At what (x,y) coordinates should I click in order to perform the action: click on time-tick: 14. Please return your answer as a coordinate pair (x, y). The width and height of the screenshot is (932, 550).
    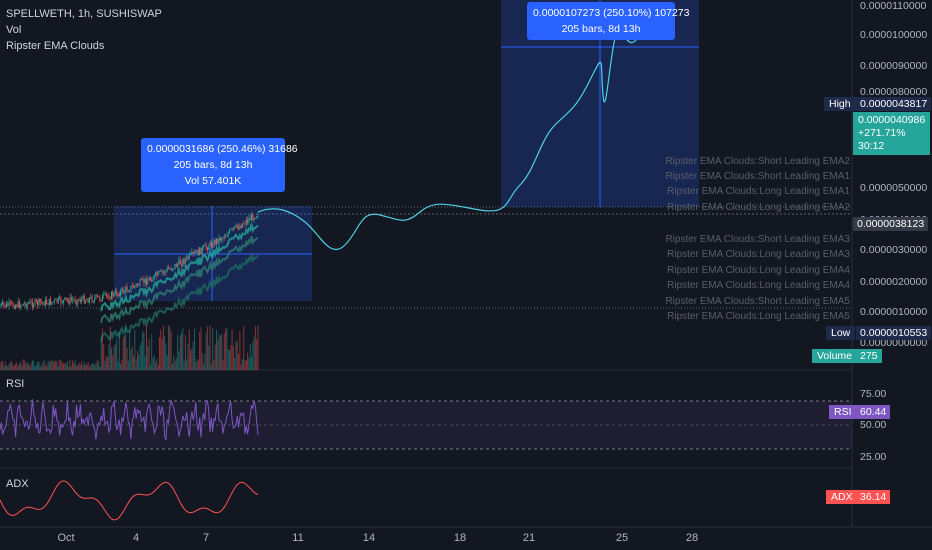
    Looking at the image, I should click on (369, 538).